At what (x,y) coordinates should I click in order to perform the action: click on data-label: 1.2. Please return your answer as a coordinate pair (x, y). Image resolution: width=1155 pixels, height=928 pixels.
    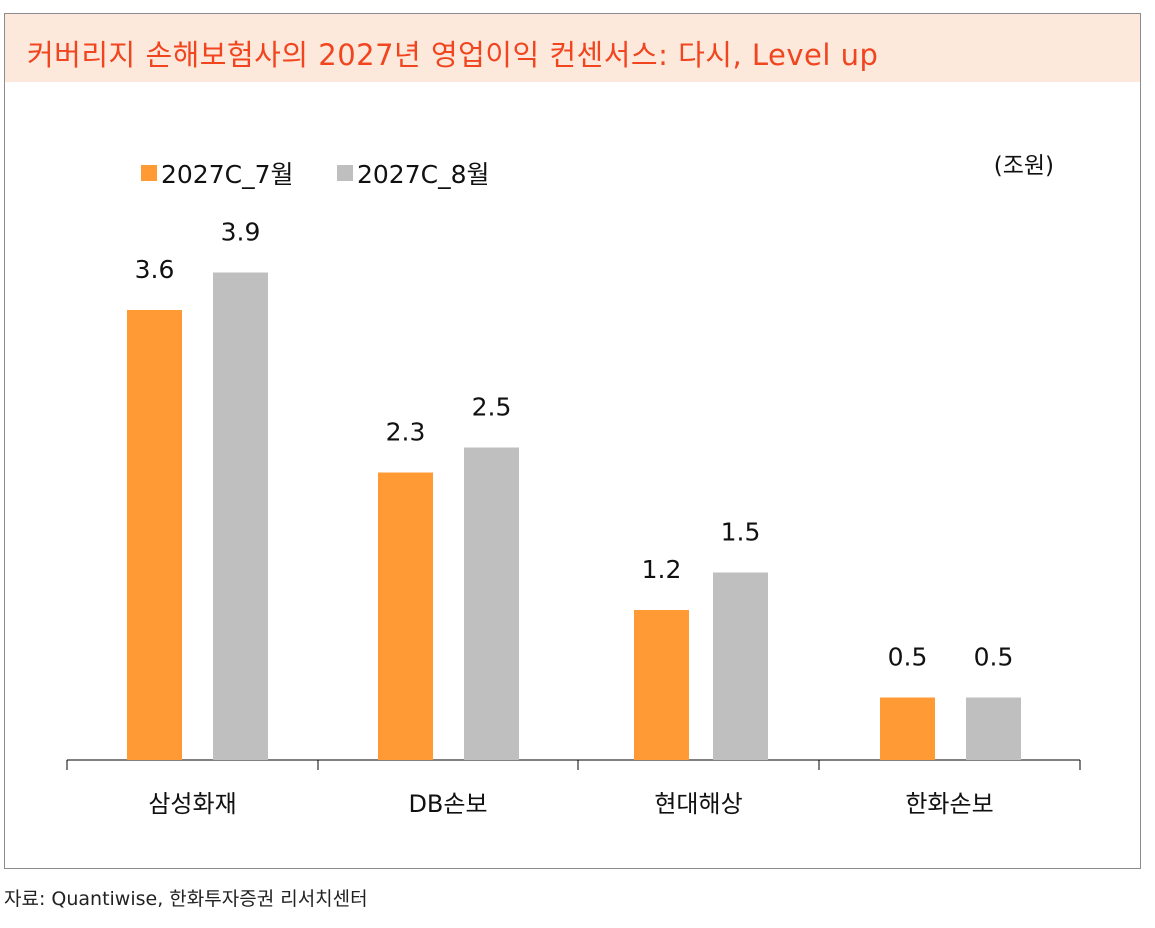
    Looking at the image, I should click on (662, 569).